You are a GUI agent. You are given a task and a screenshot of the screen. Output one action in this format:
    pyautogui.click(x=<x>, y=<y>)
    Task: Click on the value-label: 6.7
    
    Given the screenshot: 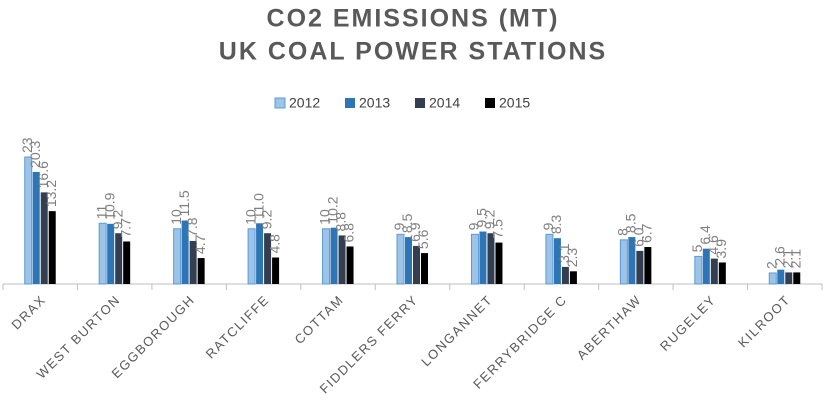 What is the action you would take?
    pyautogui.click(x=647, y=233)
    